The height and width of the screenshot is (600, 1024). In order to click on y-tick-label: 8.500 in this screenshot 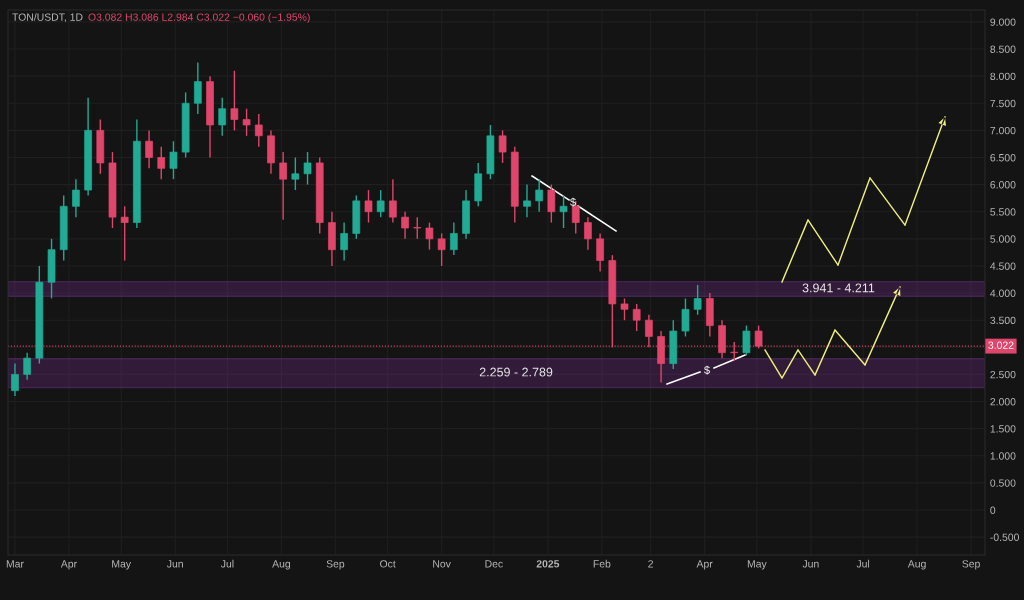, I will do `click(1003, 49)`.